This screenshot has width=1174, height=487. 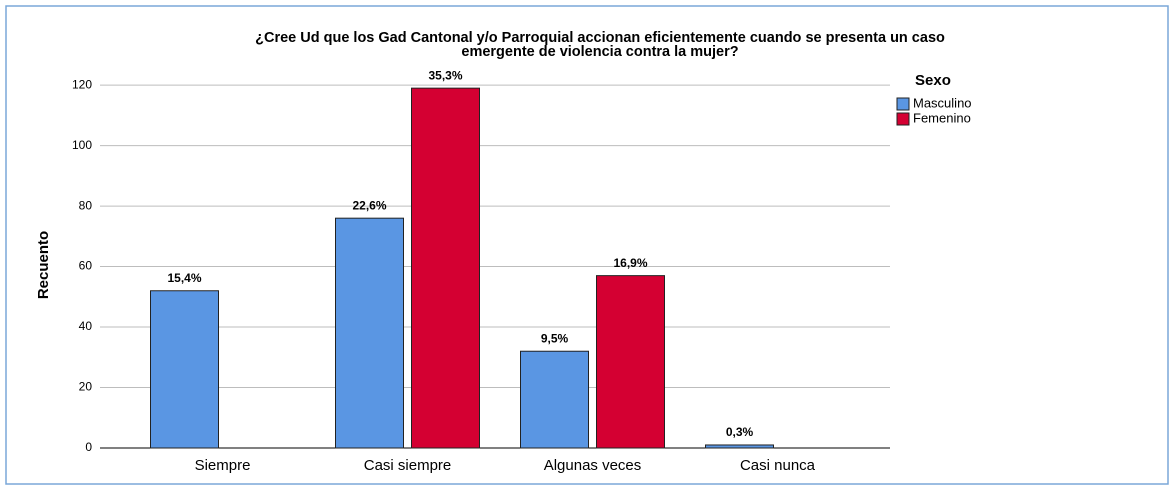 What do you see at coordinates (86, 326) in the screenshot?
I see `y-tick-label: 40` at bounding box center [86, 326].